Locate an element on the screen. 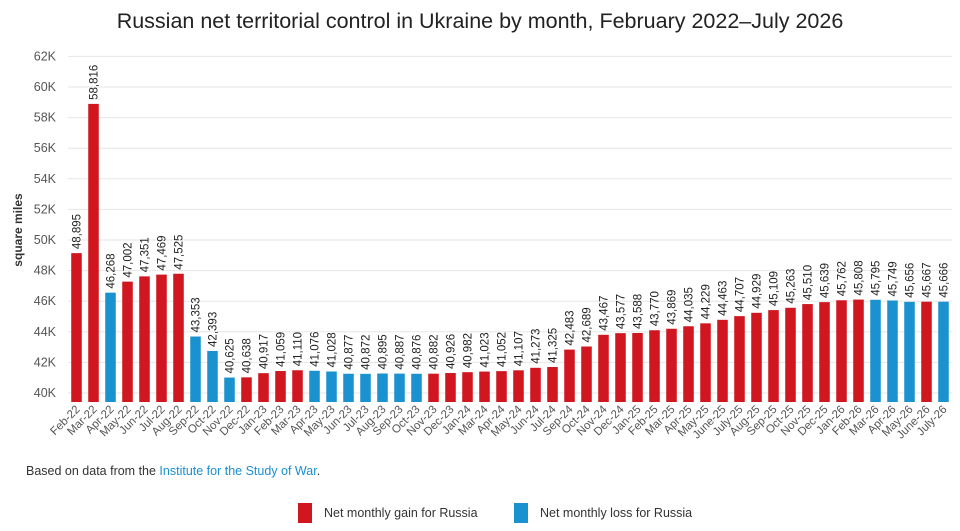 Image resolution: width=960 pixels, height=531 pixels. data-label: 43,577 is located at coordinates (622, 311).